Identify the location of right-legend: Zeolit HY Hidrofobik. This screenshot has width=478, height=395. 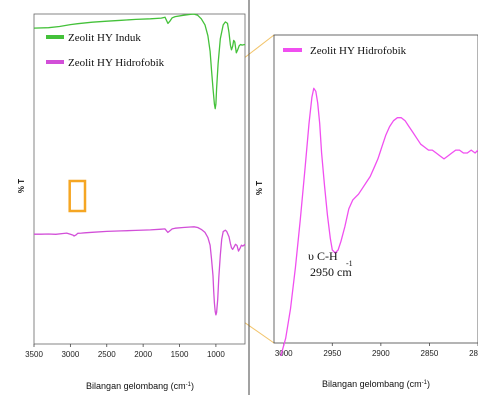
(345, 51).